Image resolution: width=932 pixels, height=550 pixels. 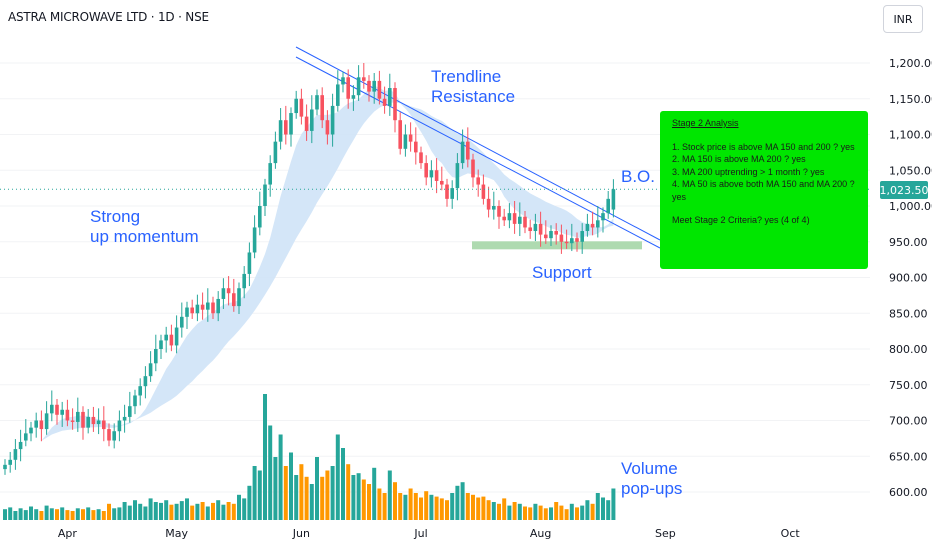 What do you see at coordinates (562, 272) in the screenshot?
I see `support-note: Support` at bounding box center [562, 272].